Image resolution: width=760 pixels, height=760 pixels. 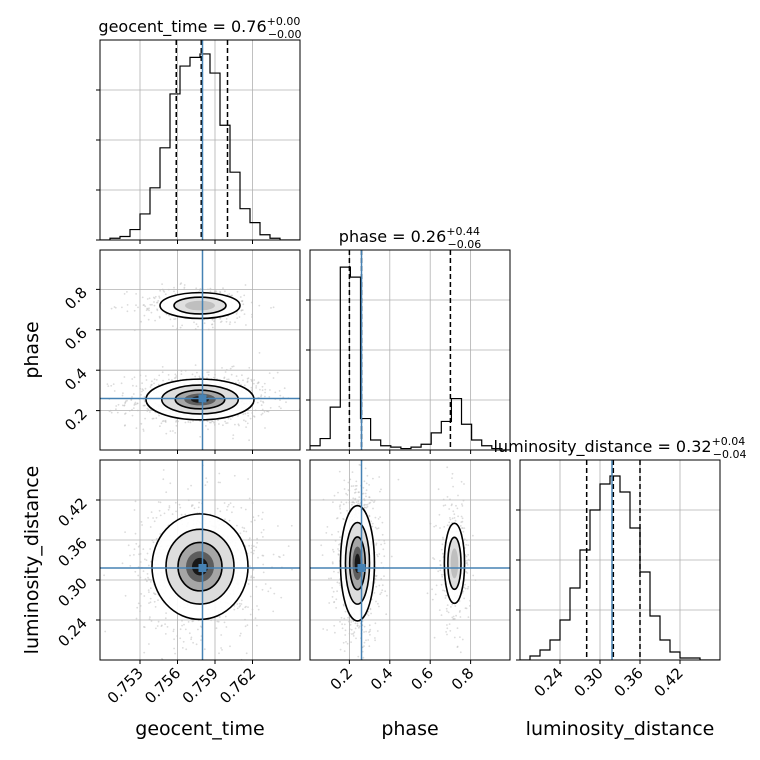 What do you see at coordinates (357, 563) in the screenshot?
I see `contour-line` at bounding box center [357, 563].